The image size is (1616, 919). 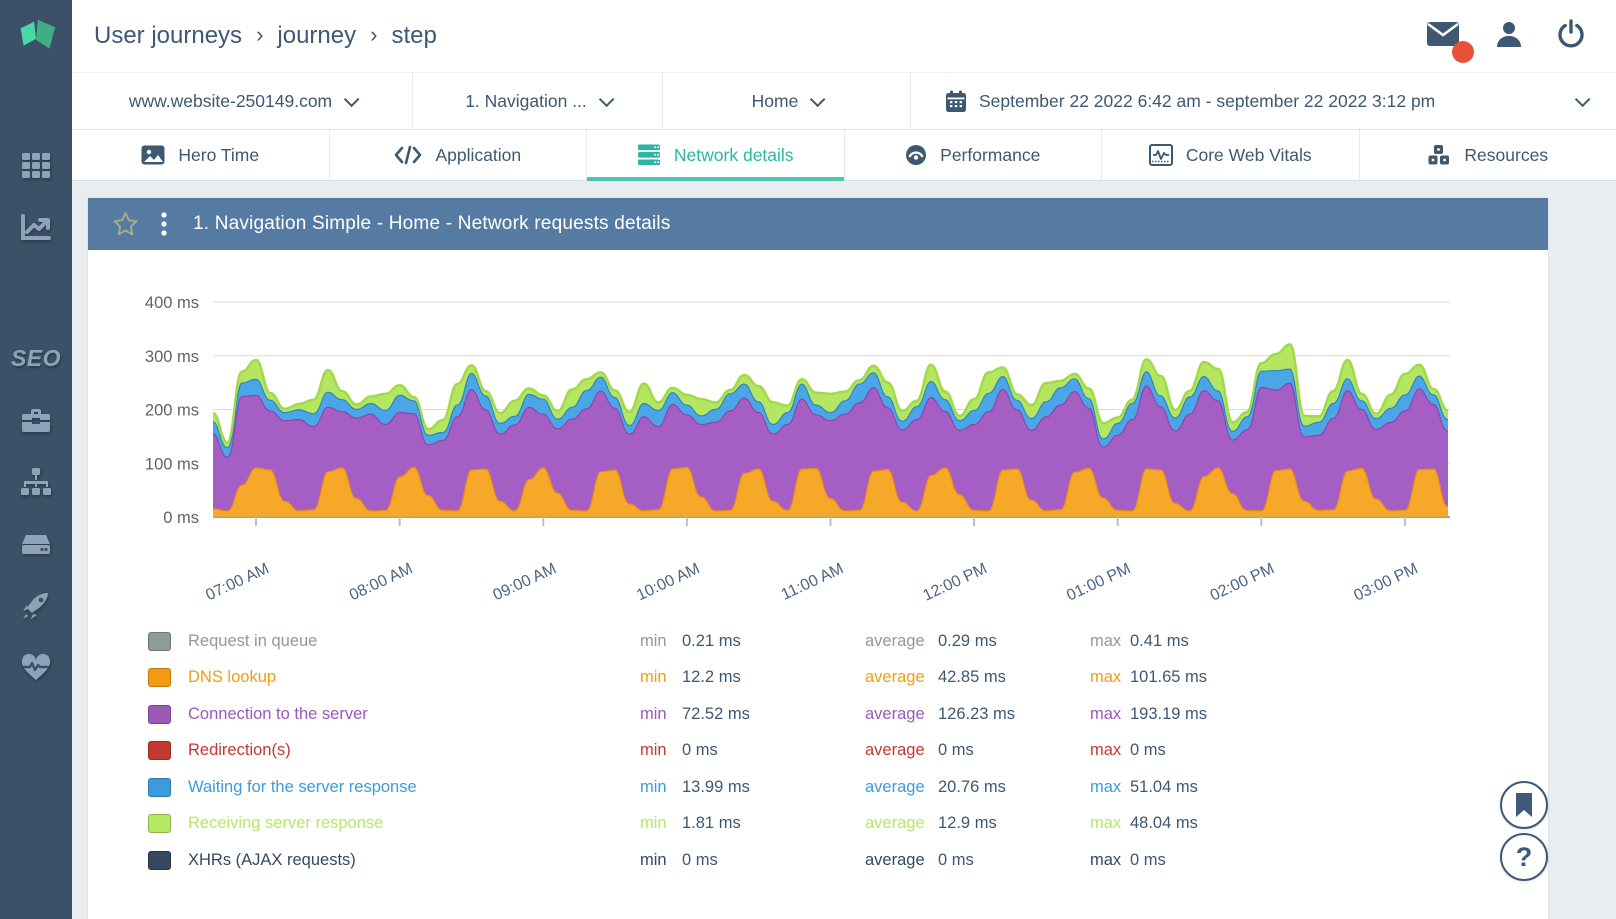 I want to click on tab-core-web-vitals: Core Web Vitals, so click(x=1231, y=155).